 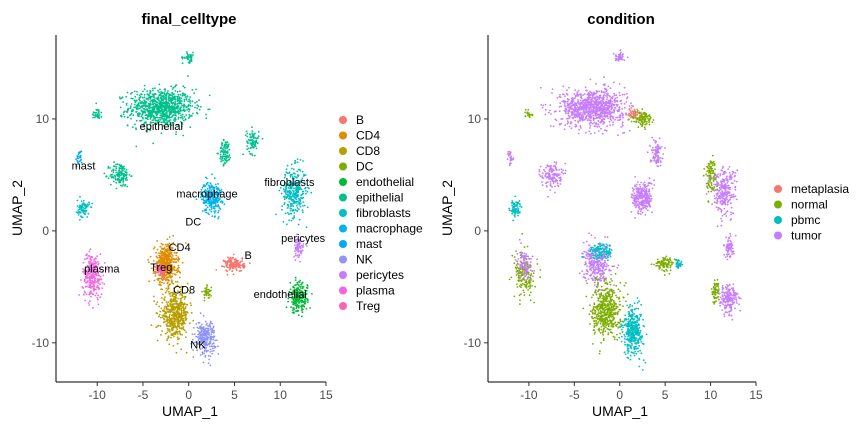 What do you see at coordinates (369, 244) in the screenshot?
I see `legend-label-mast: mast` at bounding box center [369, 244].